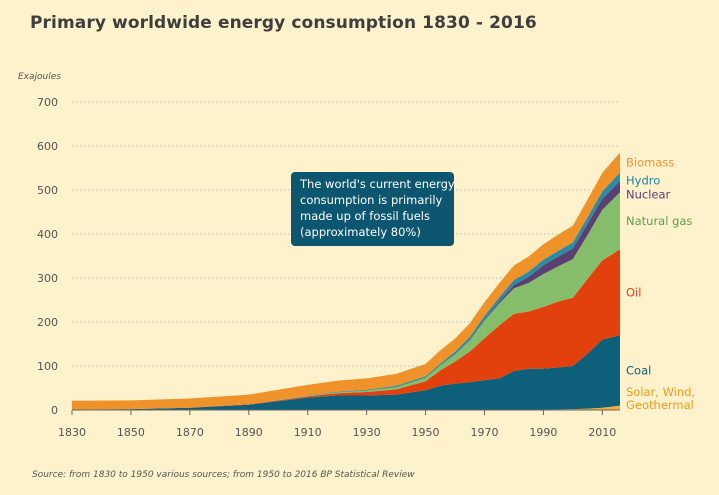 Image resolution: width=719 pixels, height=495 pixels. Describe the element at coordinates (638, 370) in the screenshot. I see `series-label-coal: Coal` at that location.